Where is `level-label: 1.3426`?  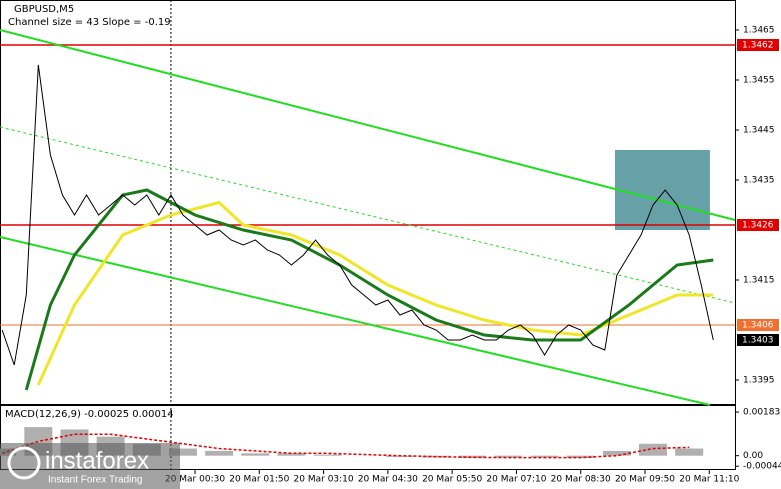
level-label: 1.3426 is located at coordinates (758, 226).